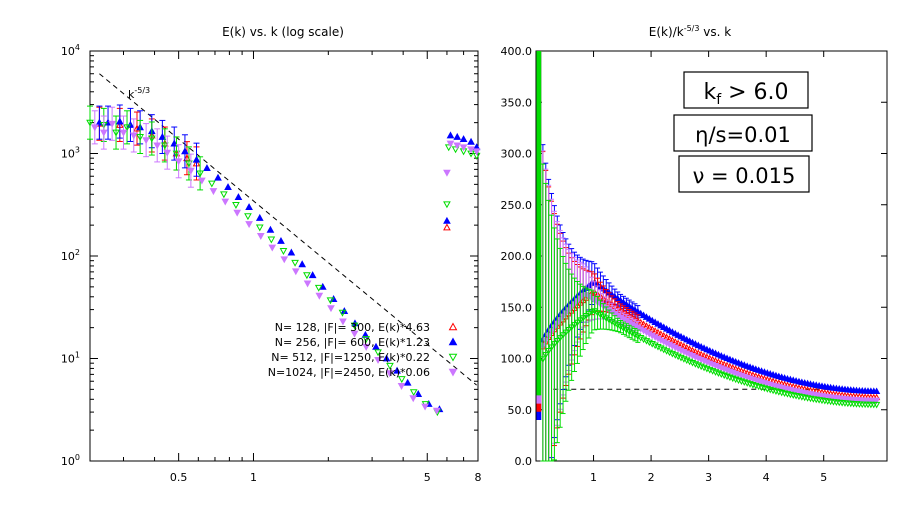 The height and width of the screenshot is (518, 897). I want to click on legend-label: N= 128, |F|= 300, E(k)*4.63, so click(352, 327).